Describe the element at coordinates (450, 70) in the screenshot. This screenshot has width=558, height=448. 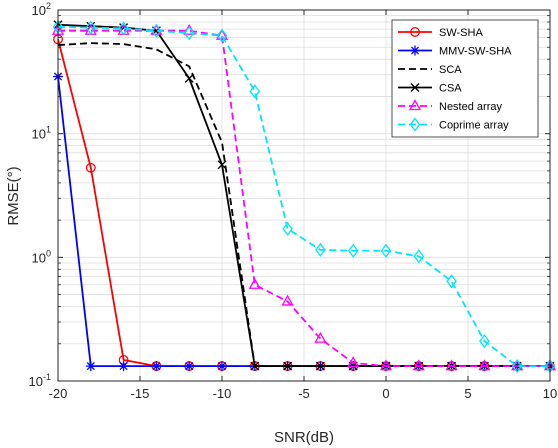
I see `legend-label: SCA` at that location.